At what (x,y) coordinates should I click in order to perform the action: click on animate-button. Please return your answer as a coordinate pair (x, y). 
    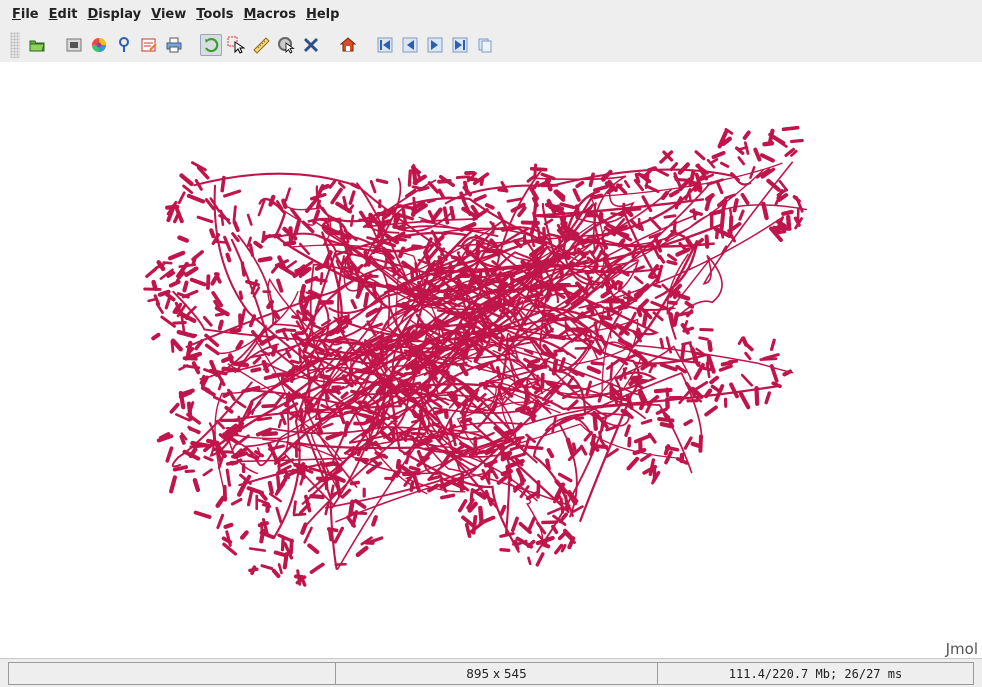
    Looking at the image, I should click on (485, 45).